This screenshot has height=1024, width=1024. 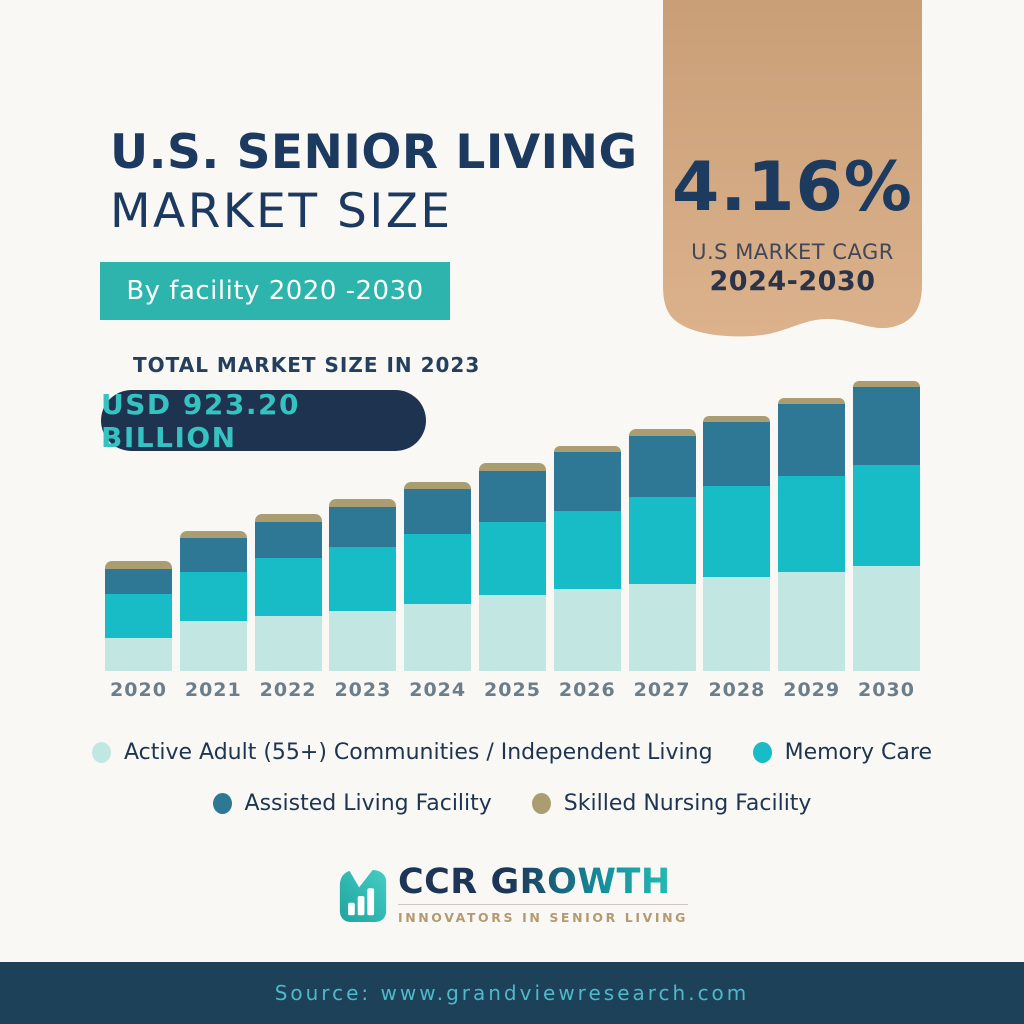 What do you see at coordinates (438, 485) in the screenshot?
I see `bar-2024-skilled-nursing-segment` at bounding box center [438, 485].